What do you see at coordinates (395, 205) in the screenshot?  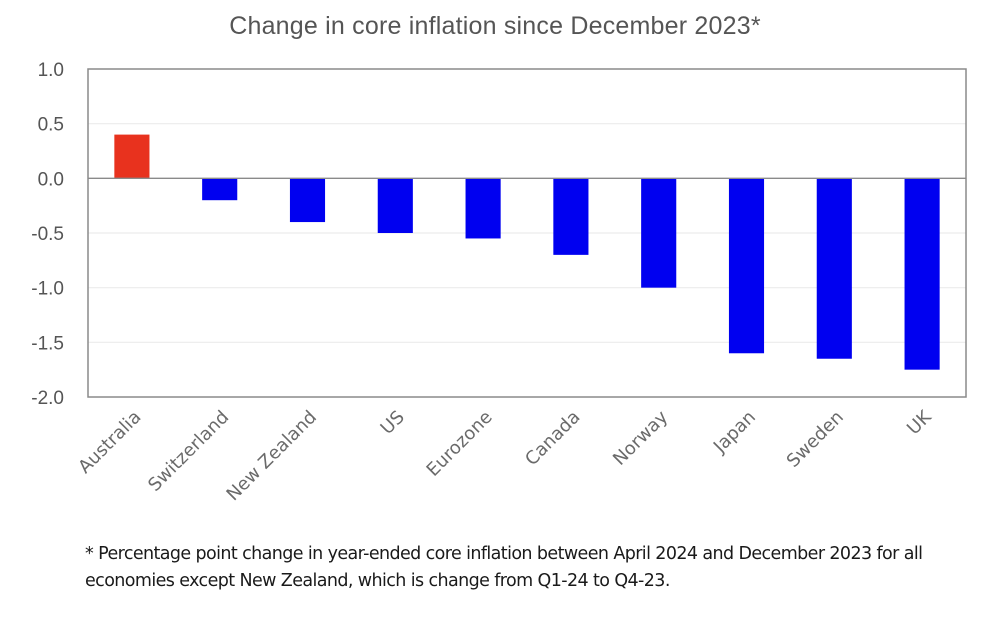 I see `bar-us` at bounding box center [395, 205].